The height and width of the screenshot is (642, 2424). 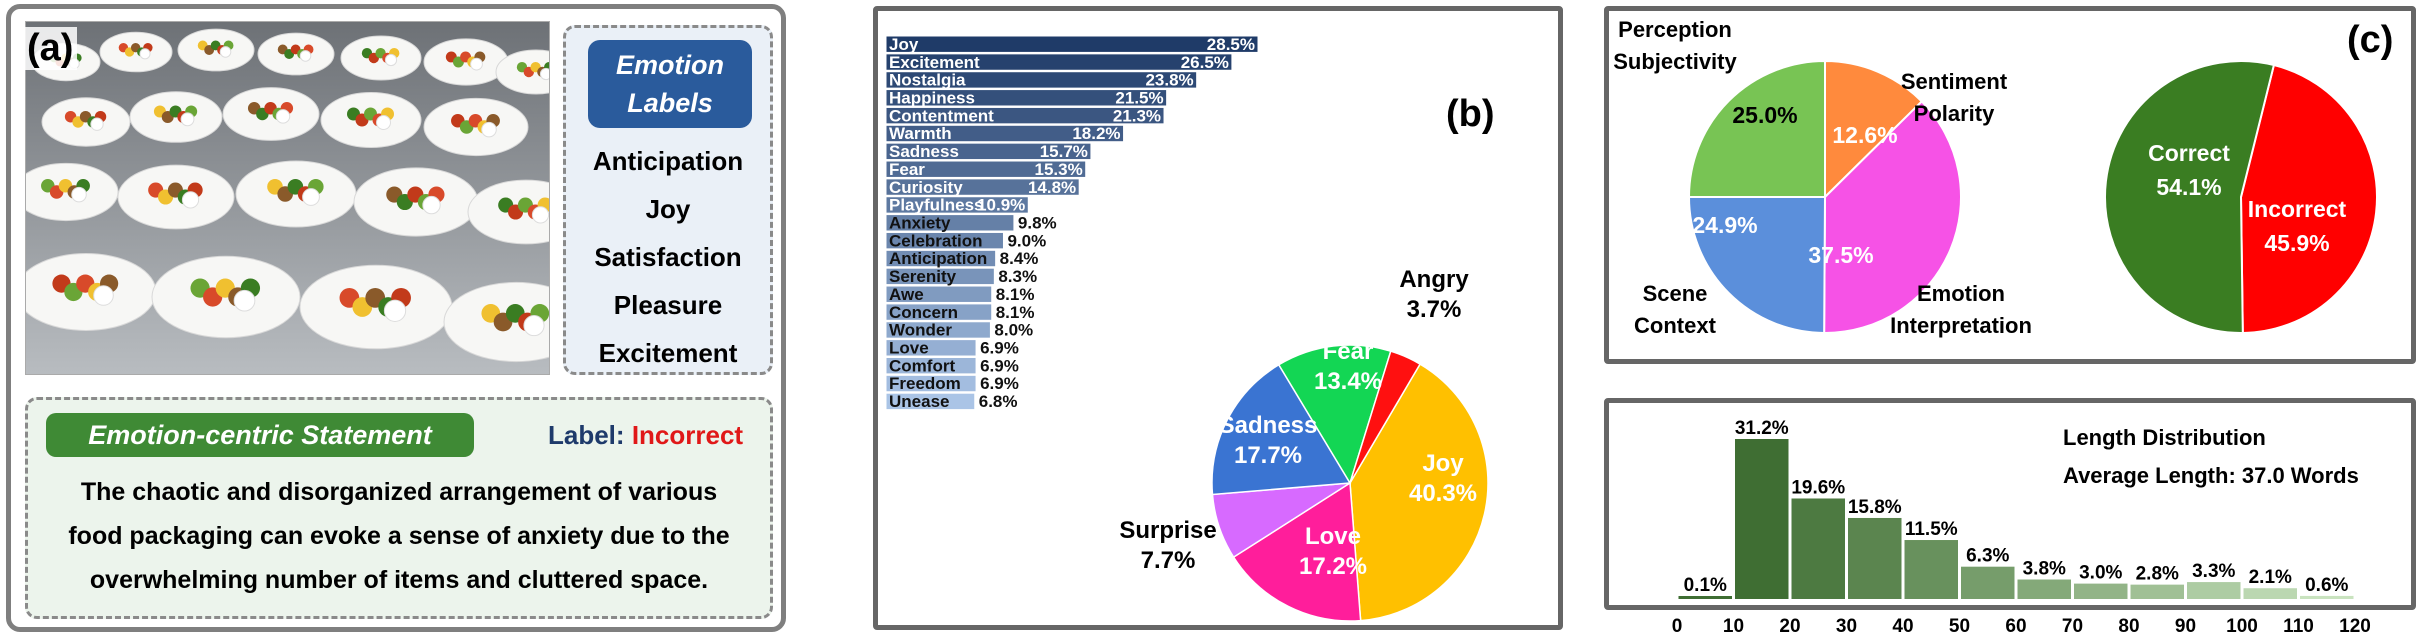 What do you see at coordinates (904, 44) in the screenshot?
I see `bar-category-label: Joy` at bounding box center [904, 44].